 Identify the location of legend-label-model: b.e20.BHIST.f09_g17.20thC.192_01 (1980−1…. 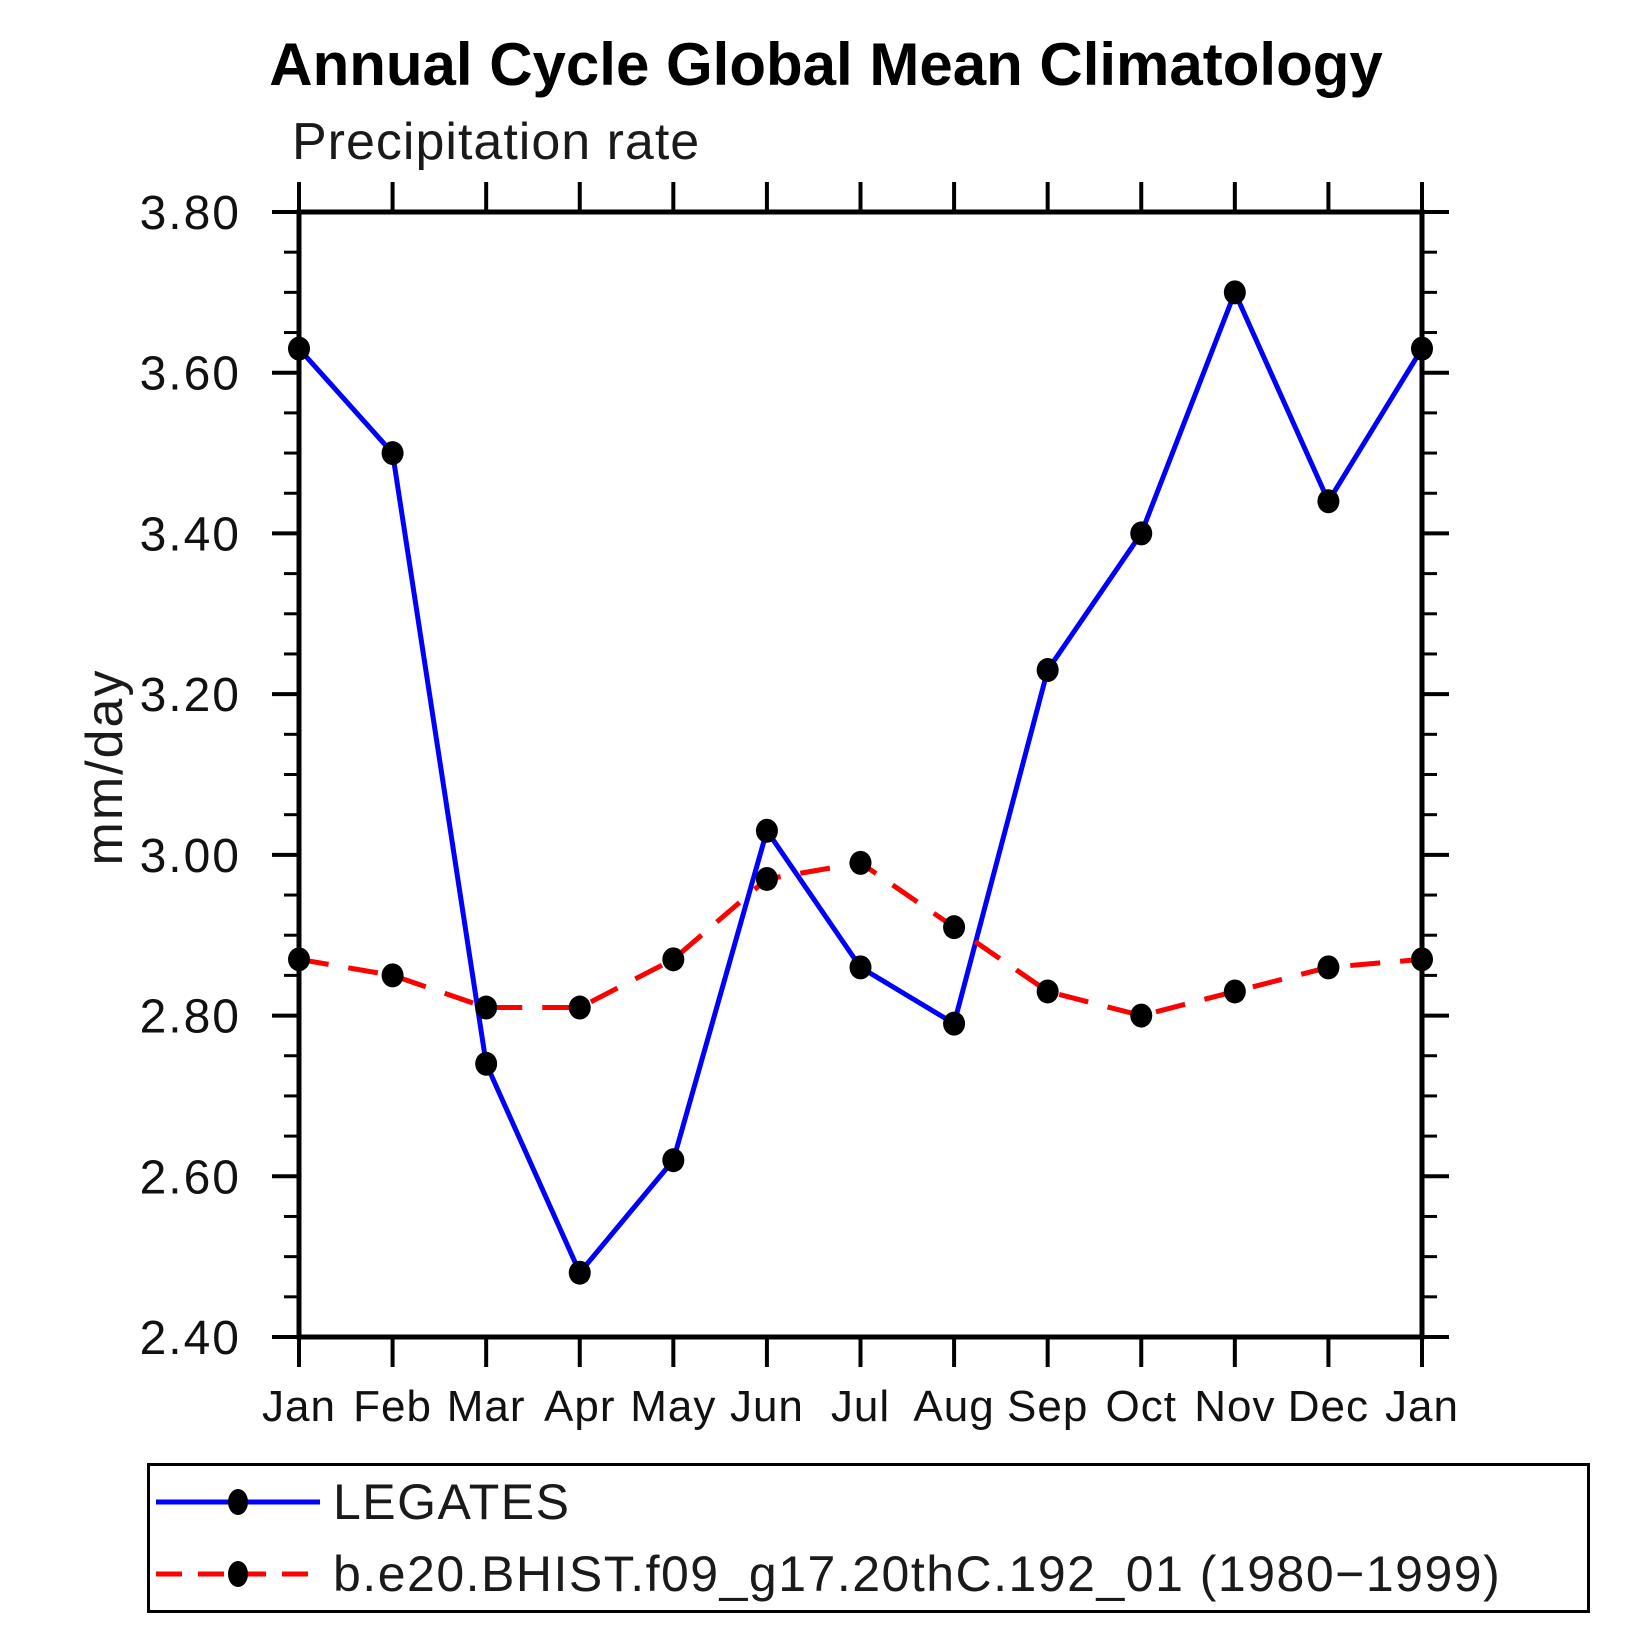
(917, 1574).